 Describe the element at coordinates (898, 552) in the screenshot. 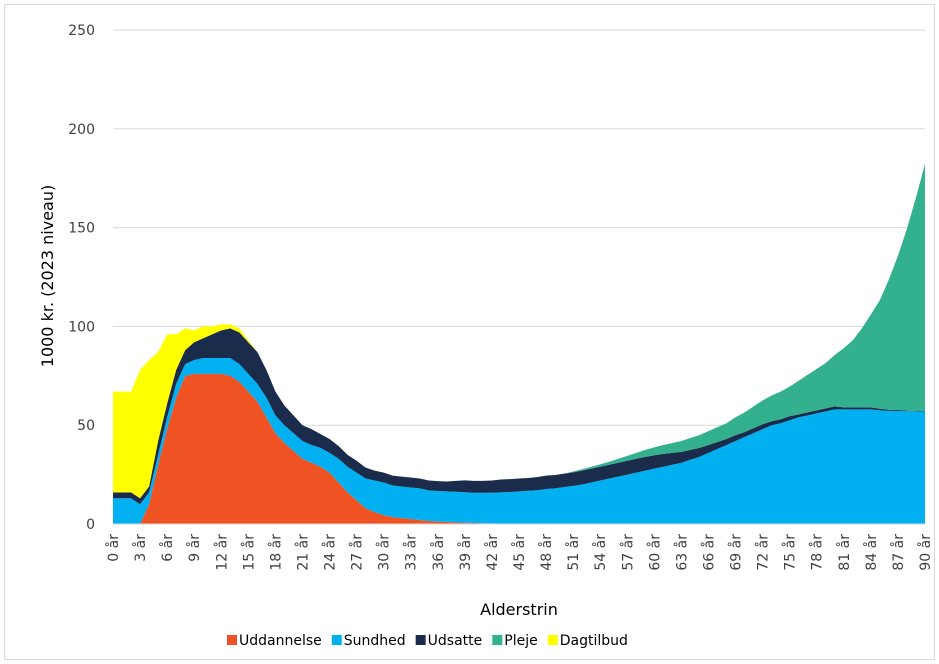

I see `x-tick-label: 87 år` at that location.